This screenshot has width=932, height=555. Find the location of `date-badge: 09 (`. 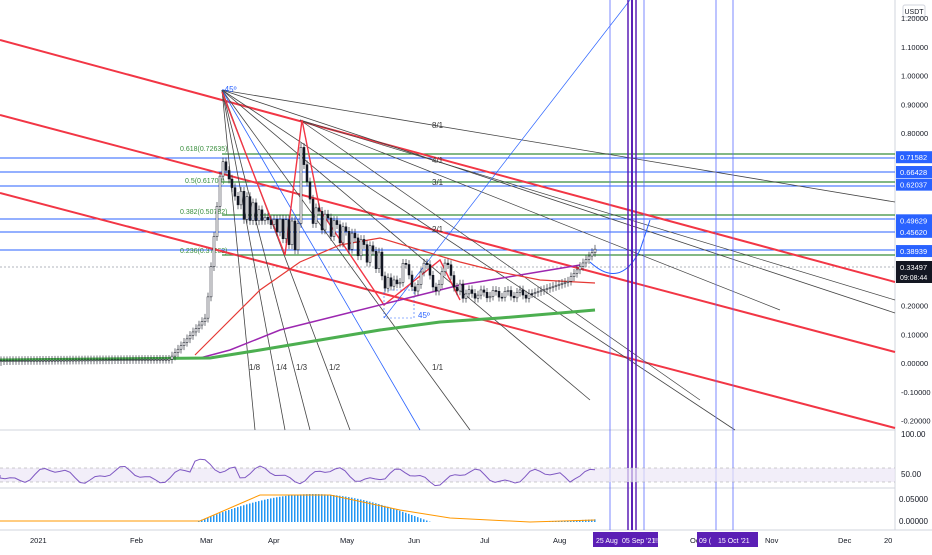

date-badge: 09 ( is located at coordinates (705, 541).